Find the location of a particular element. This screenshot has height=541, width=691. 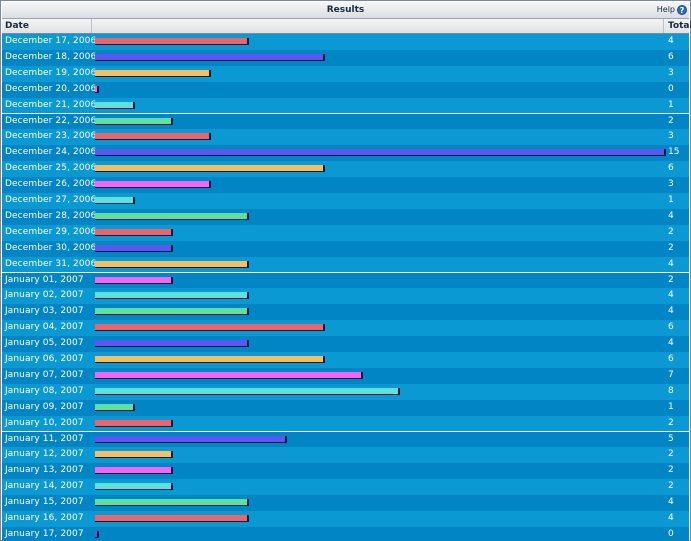

table-row: January 01, 2007 2 is located at coordinates (345, 280).